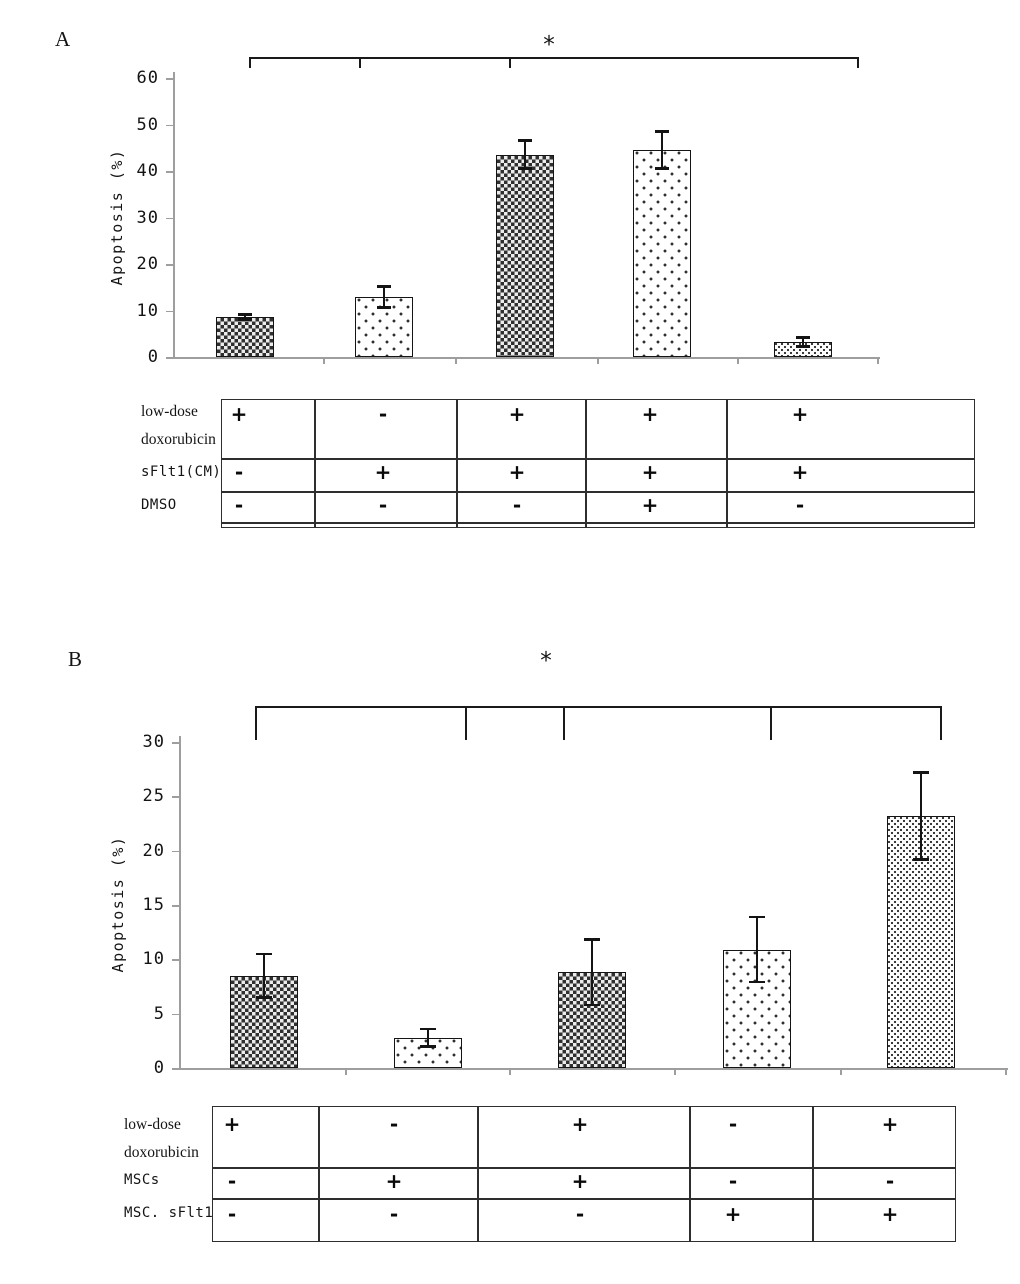 The image size is (1020, 1284). What do you see at coordinates (153, 905) in the screenshot?
I see `y-axis-tick-label: 15` at bounding box center [153, 905].